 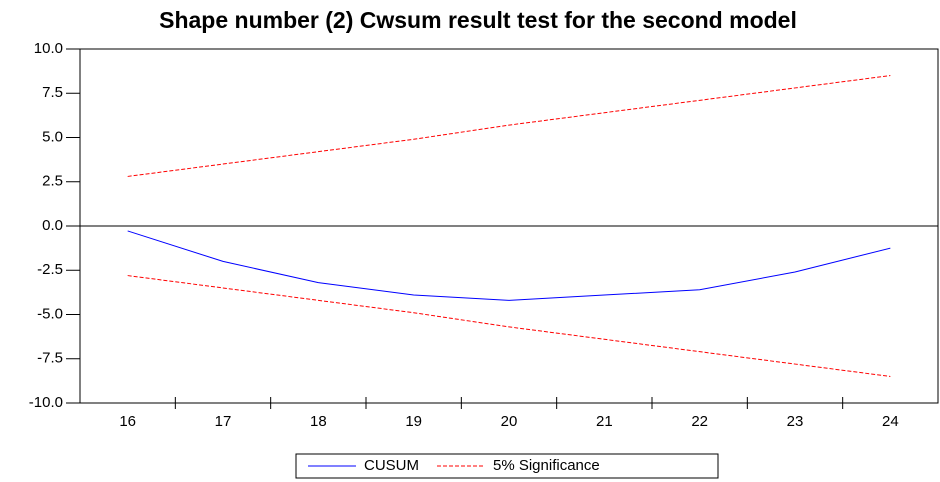 I want to click on series-line, so click(x=509, y=265).